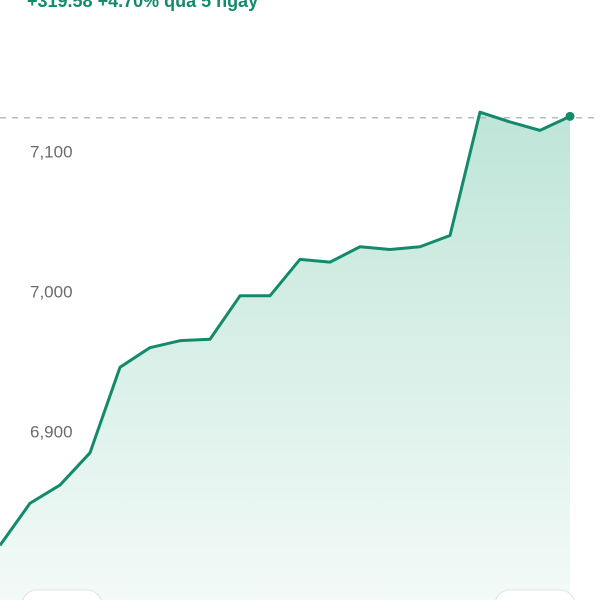 This screenshot has width=600, height=600. Describe the element at coordinates (51, 291) in the screenshot. I see `y-tick-label: 7,000` at that location.